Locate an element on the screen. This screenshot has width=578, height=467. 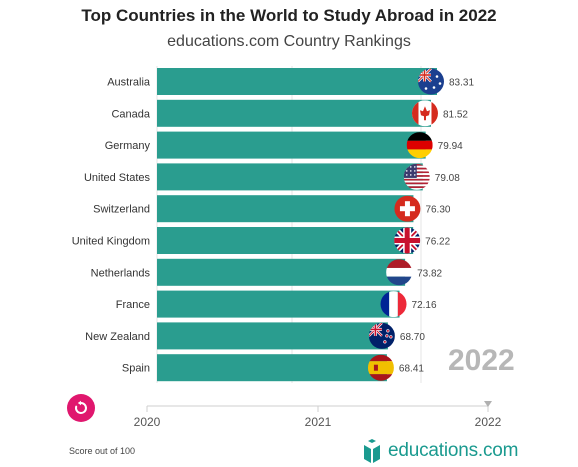
logo-mark-icon is located at coordinates (372, 451).